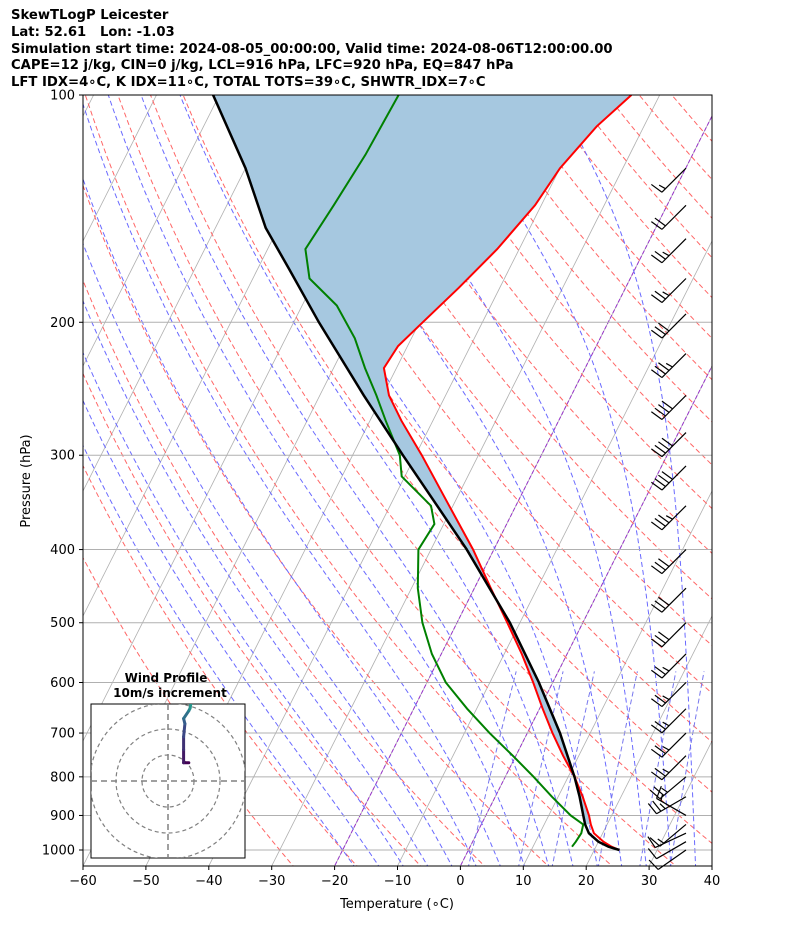  Describe the element at coordinates (168, 764) in the screenshot. I see `hodograph-inset: Wind Profile 10m/s increment` at that location.